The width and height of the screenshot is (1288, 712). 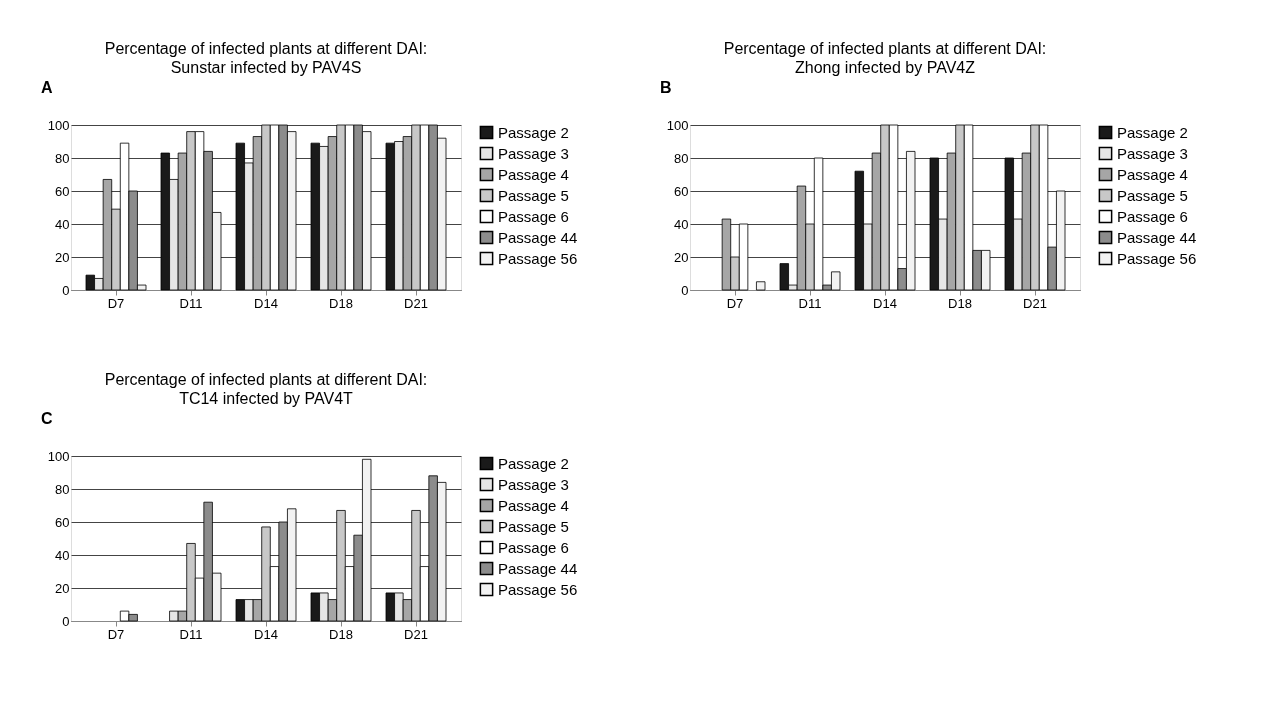 What do you see at coordinates (47, 418) in the screenshot?
I see `text: C` at bounding box center [47, 418].